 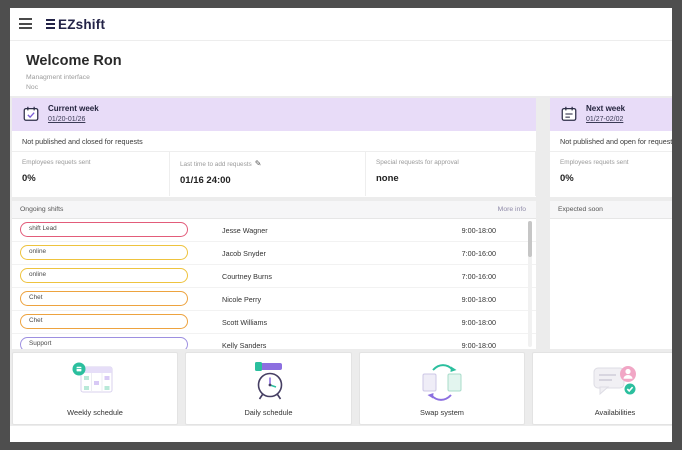 What do you see at coordinates (274, 341) in the screenshot?
I see `shift-row: Support Kelly Sanders 9:00-18:00` at bounding box center [274, 341].